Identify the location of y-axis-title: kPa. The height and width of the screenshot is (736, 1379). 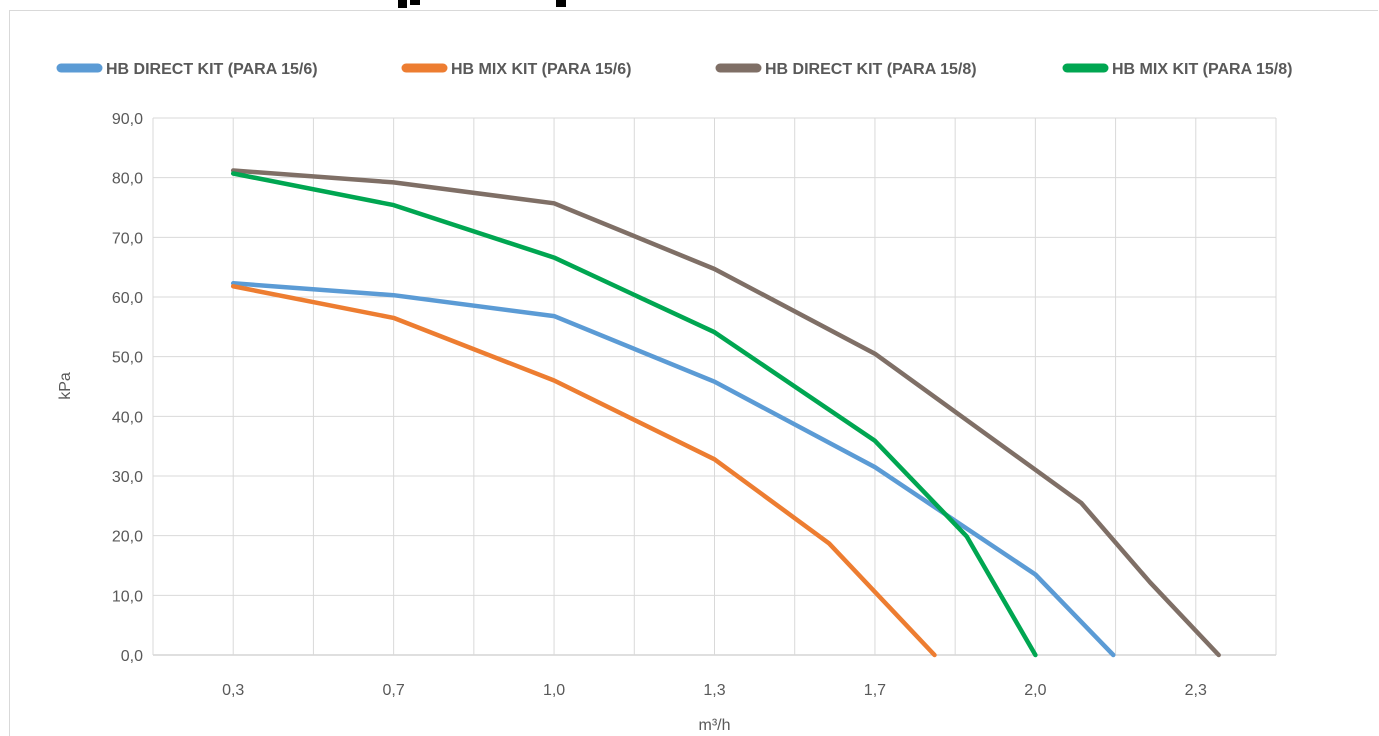
(65, 386).